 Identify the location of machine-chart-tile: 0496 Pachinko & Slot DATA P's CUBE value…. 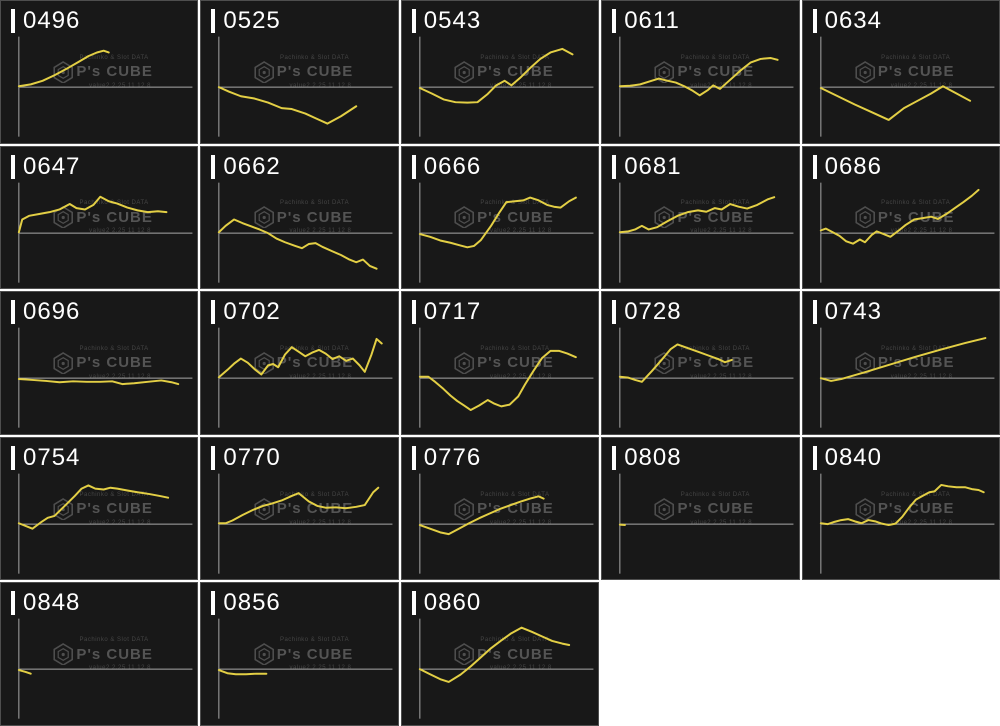
(99, 72).